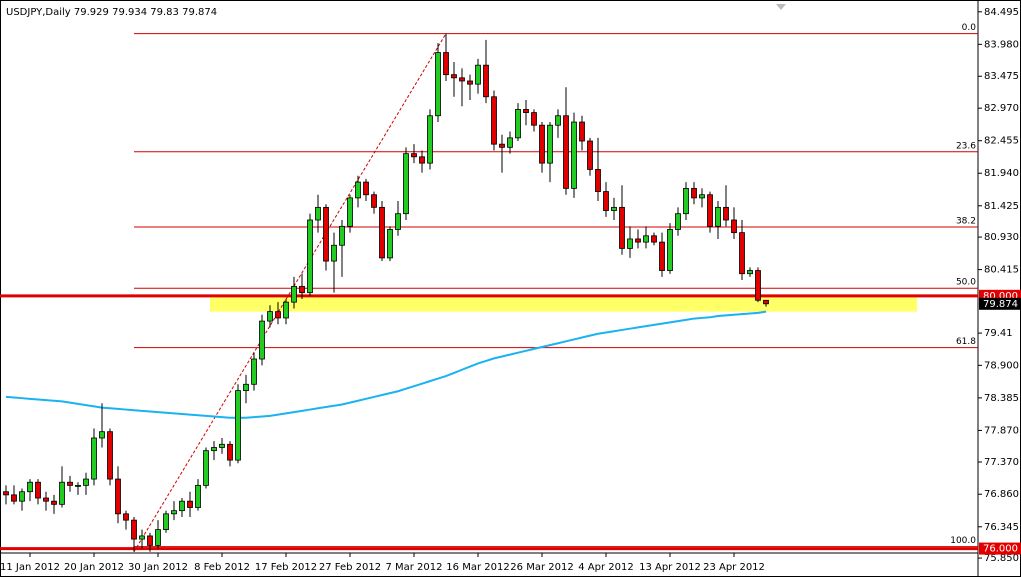 The image size is (1021, 577). Describe the element at coordinates (164, 12) in the screenshot. I see `ohlc-low: 79.83` at that location.